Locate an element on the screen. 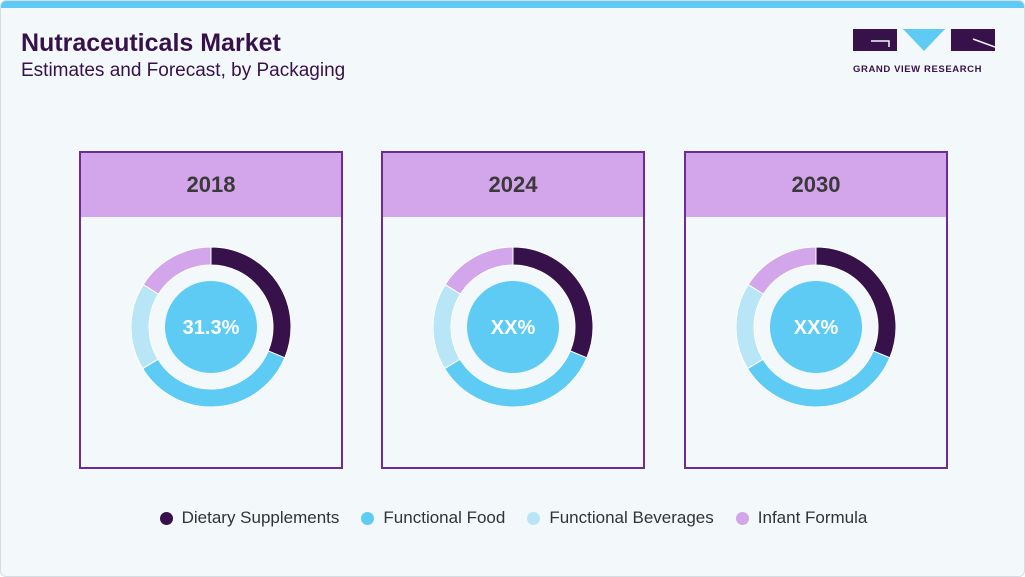 The height and width of the screenshot is (577, 1025). panel-2024: 2024 XX% is located at coordinates (513, 310).